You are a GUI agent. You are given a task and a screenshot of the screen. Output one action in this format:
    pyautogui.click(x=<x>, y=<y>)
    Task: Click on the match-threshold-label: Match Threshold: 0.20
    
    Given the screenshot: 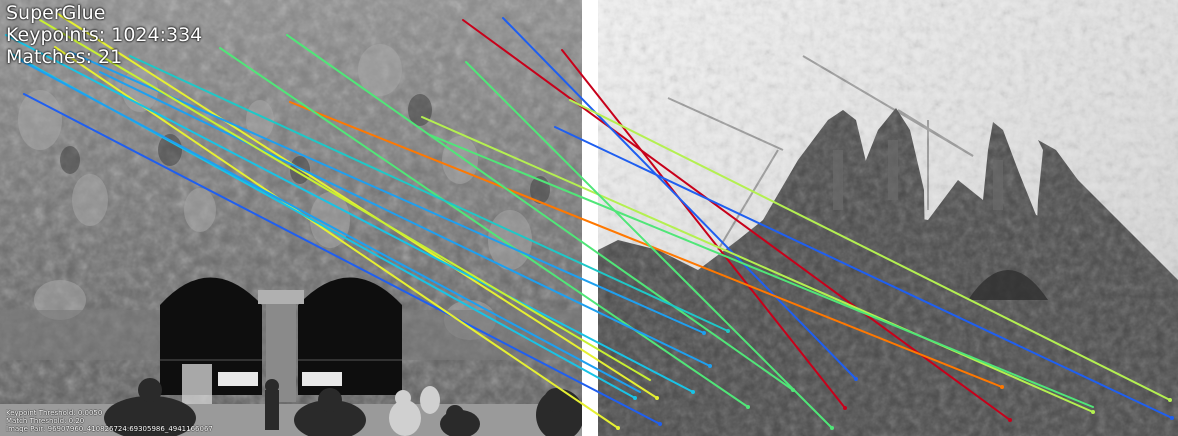 What is the action you would take?
    pyautogui.click(x=45, y=421)
    